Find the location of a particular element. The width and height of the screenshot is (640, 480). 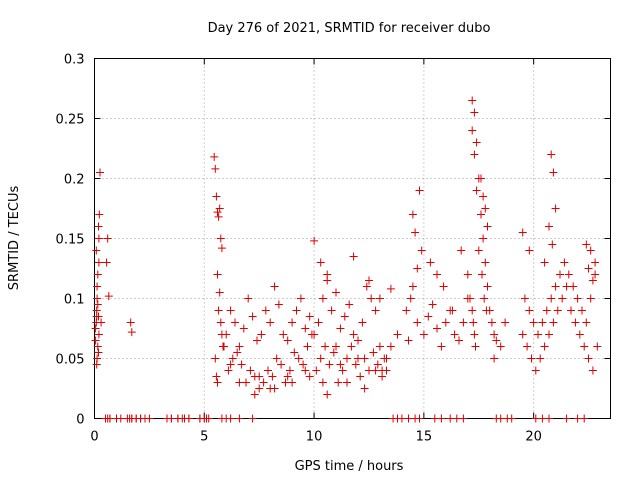

y-tick-label: 0.05 is located at coordinates (70, 360).